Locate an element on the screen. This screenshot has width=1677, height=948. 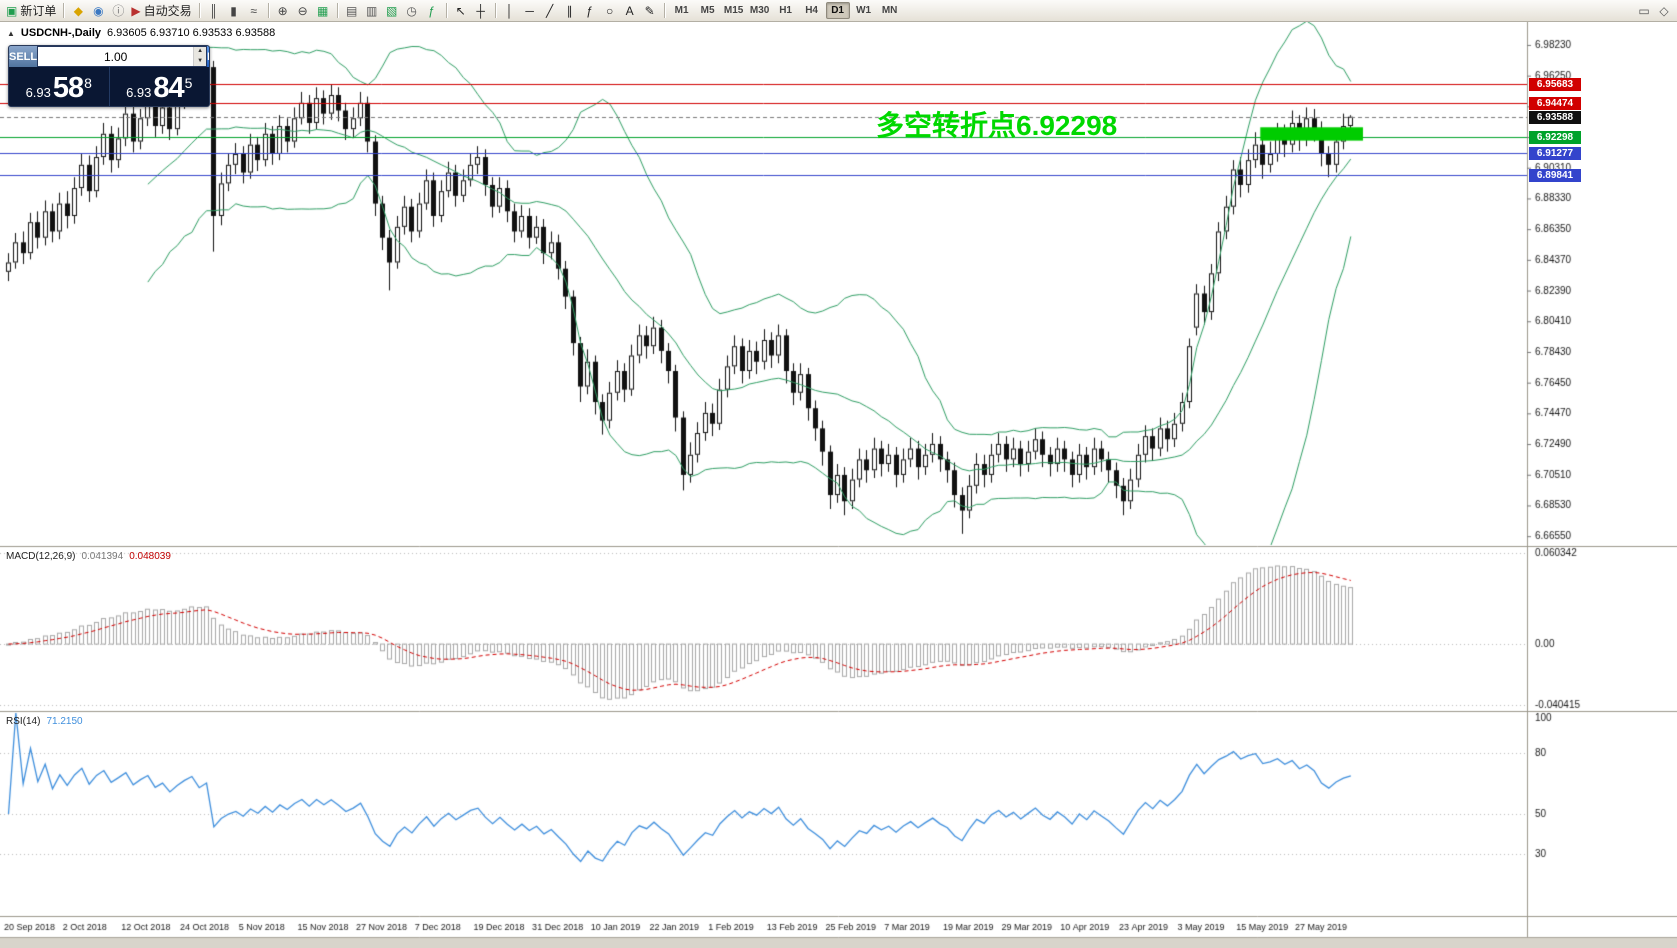
rsi-name: RSI(14) is located at coordinates (23, 721).